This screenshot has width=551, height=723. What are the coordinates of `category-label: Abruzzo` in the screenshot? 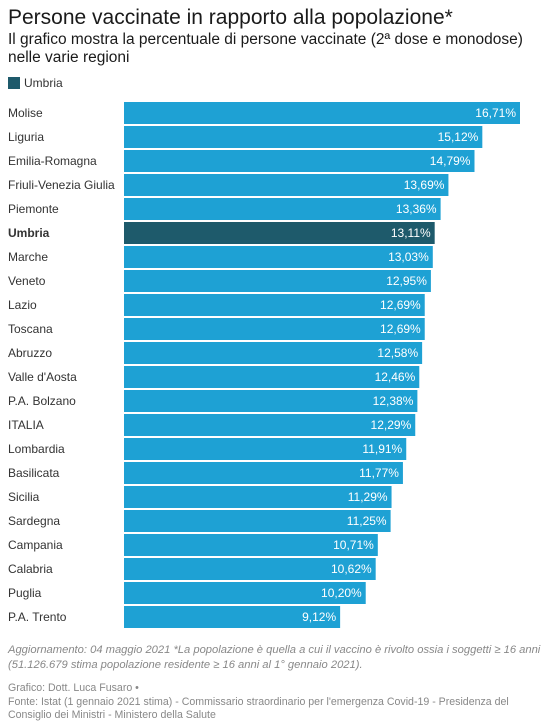 It's located at (30, 353).